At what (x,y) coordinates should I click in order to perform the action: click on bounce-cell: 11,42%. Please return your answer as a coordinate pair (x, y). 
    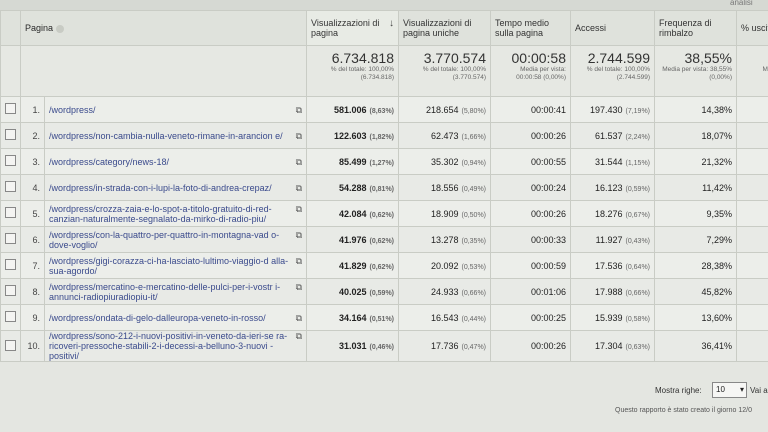
    Looking at the image, I should click on (695, 187).